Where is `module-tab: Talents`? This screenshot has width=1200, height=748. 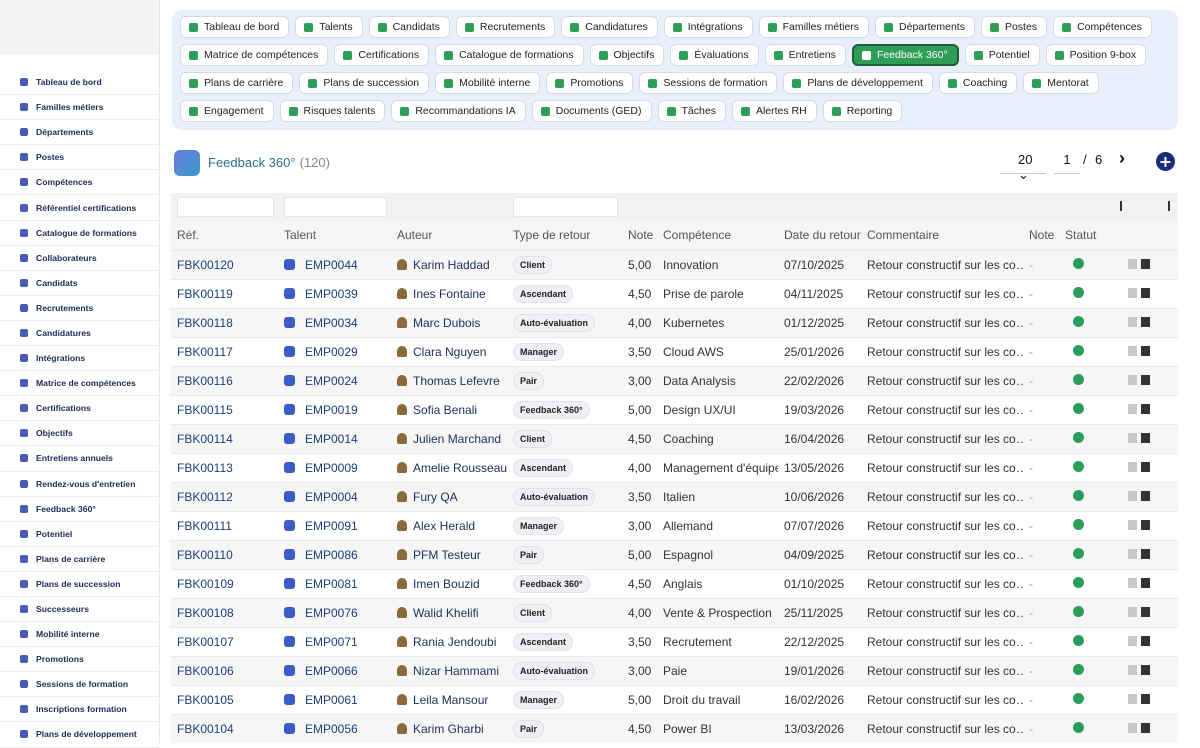
module-tab: Talents is located at coordinates (329, 27).